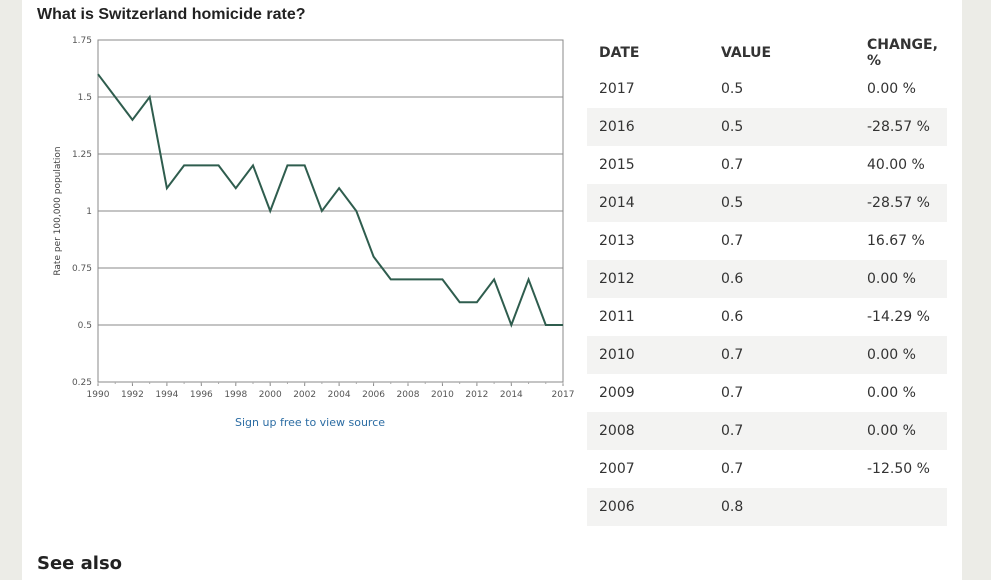  I want to click on table-row: 2017 0.5 0.00 %, so click(767, 89).